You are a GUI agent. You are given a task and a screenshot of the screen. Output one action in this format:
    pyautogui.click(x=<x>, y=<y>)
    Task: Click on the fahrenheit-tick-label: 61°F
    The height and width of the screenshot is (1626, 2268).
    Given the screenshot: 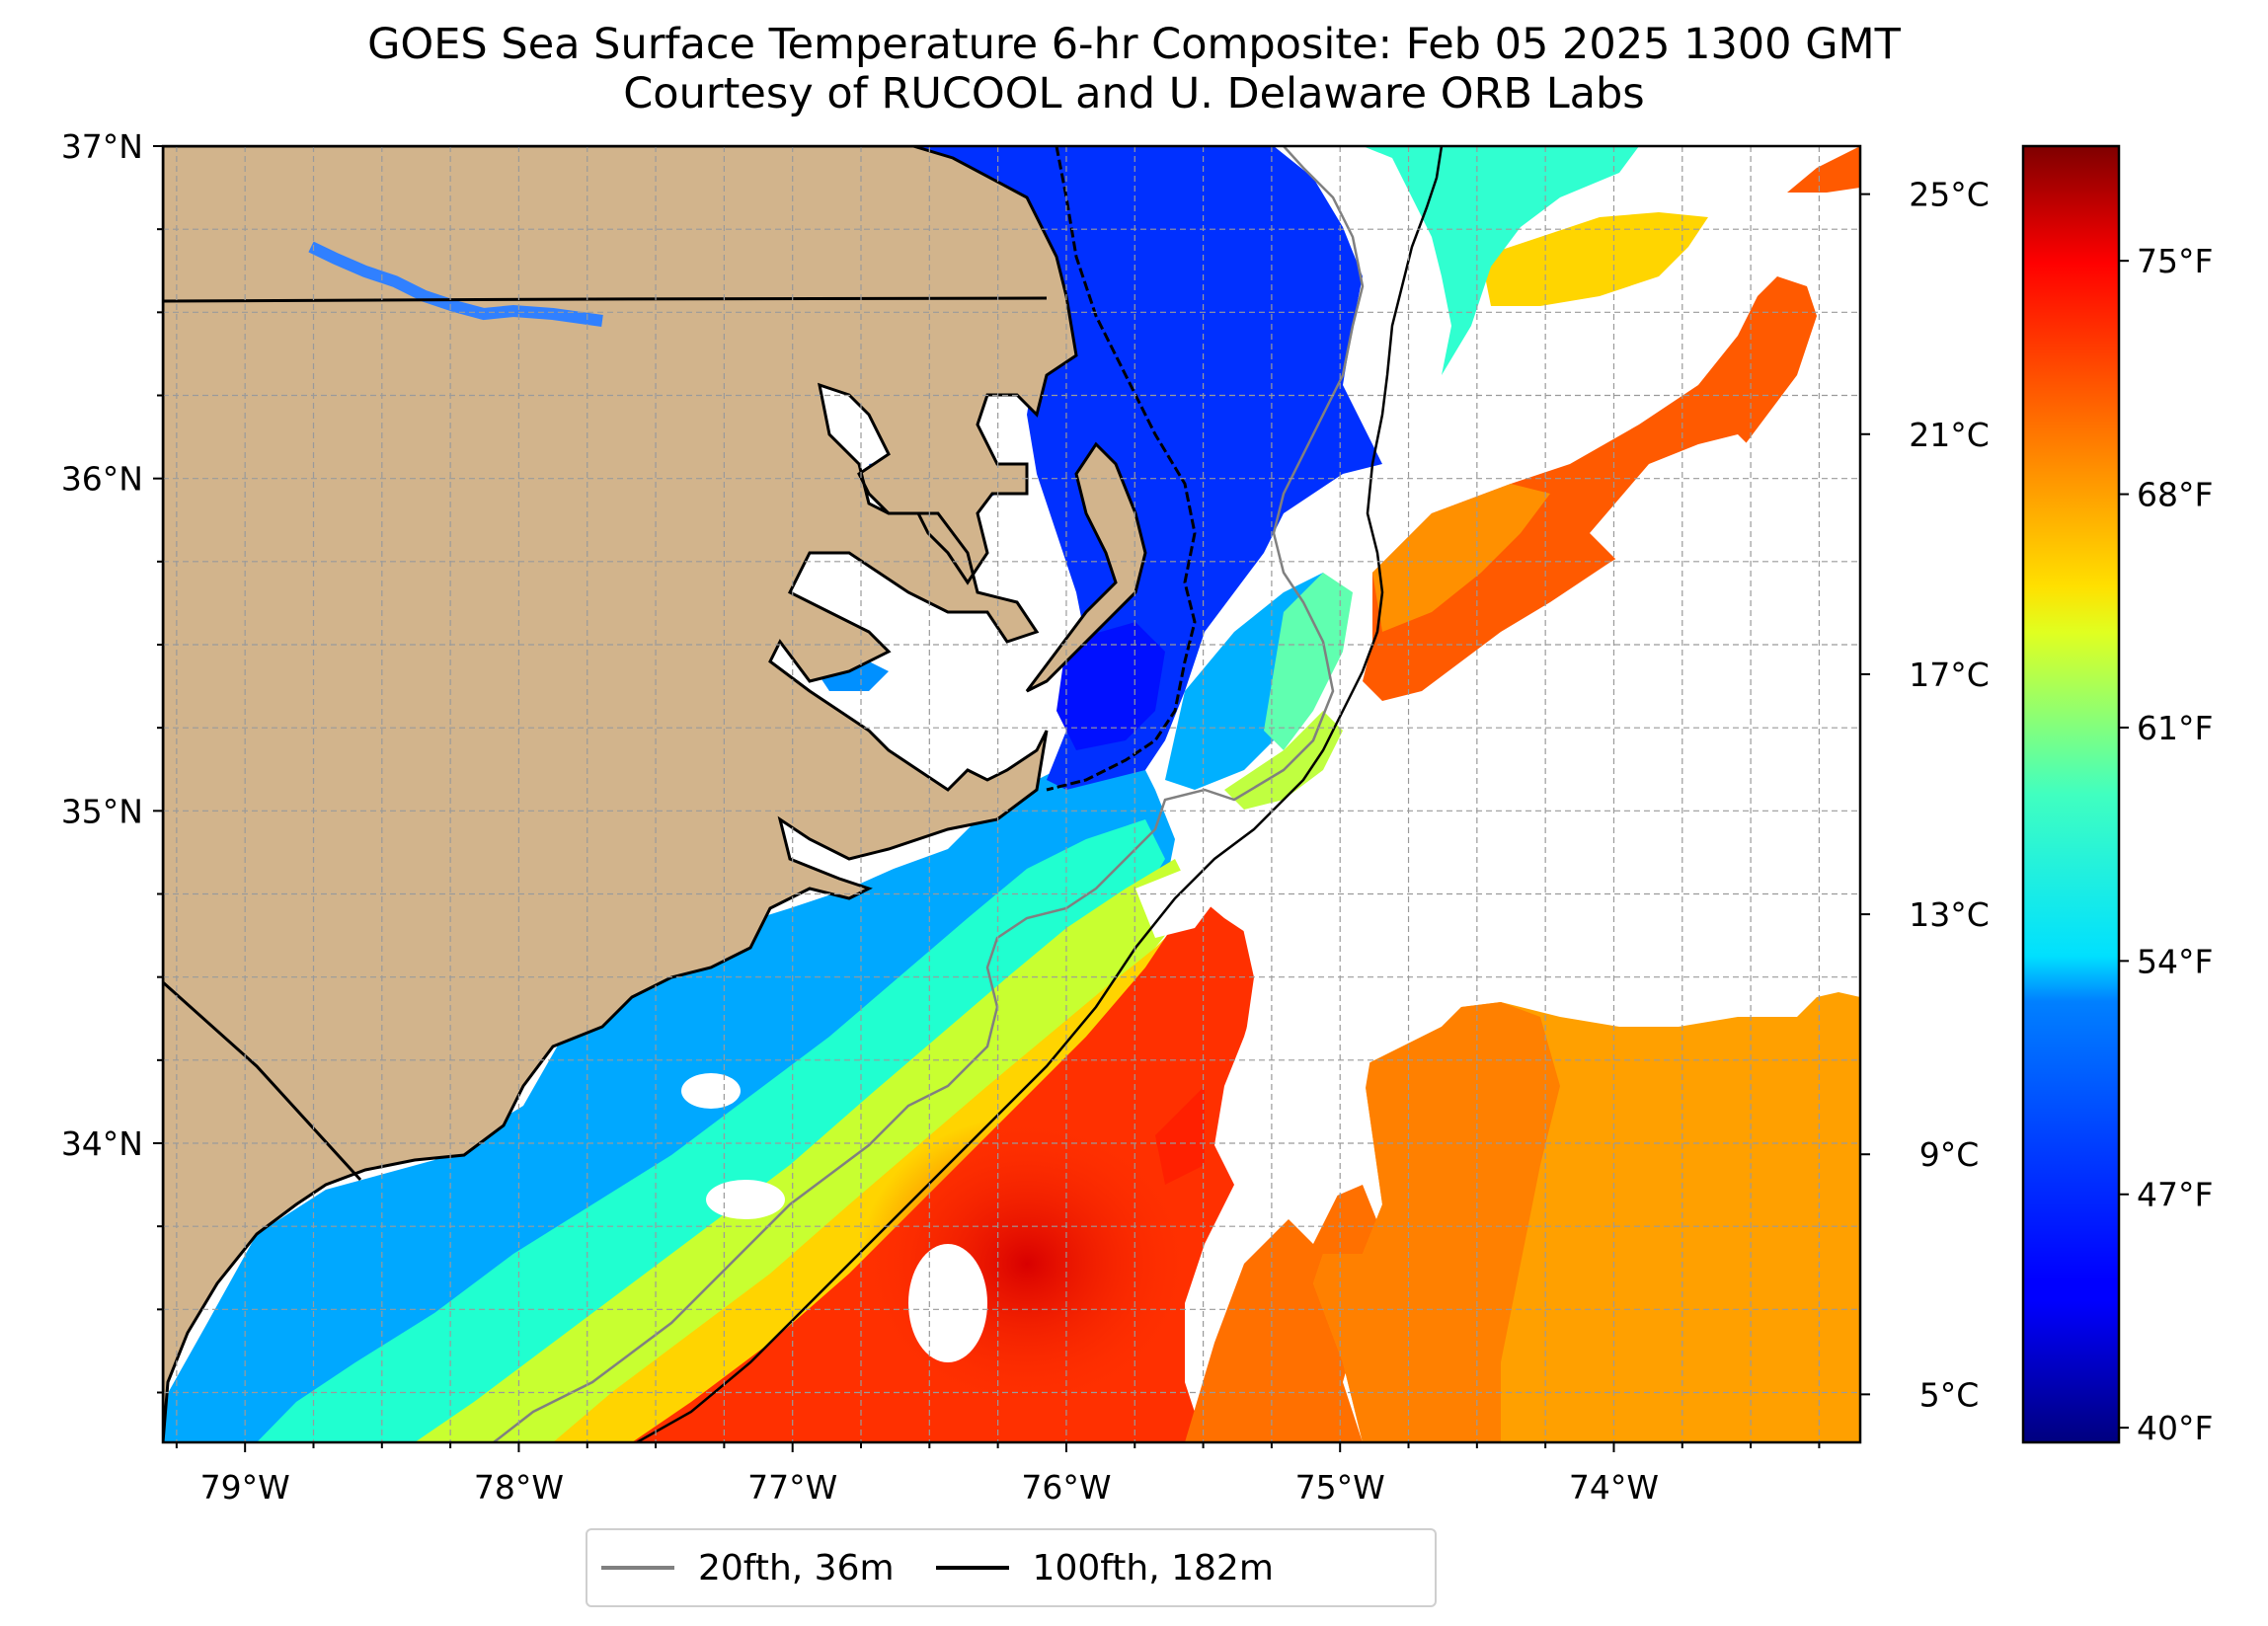 What is the action you would take?
    pyautogui.click(x=2175, y=728)
    